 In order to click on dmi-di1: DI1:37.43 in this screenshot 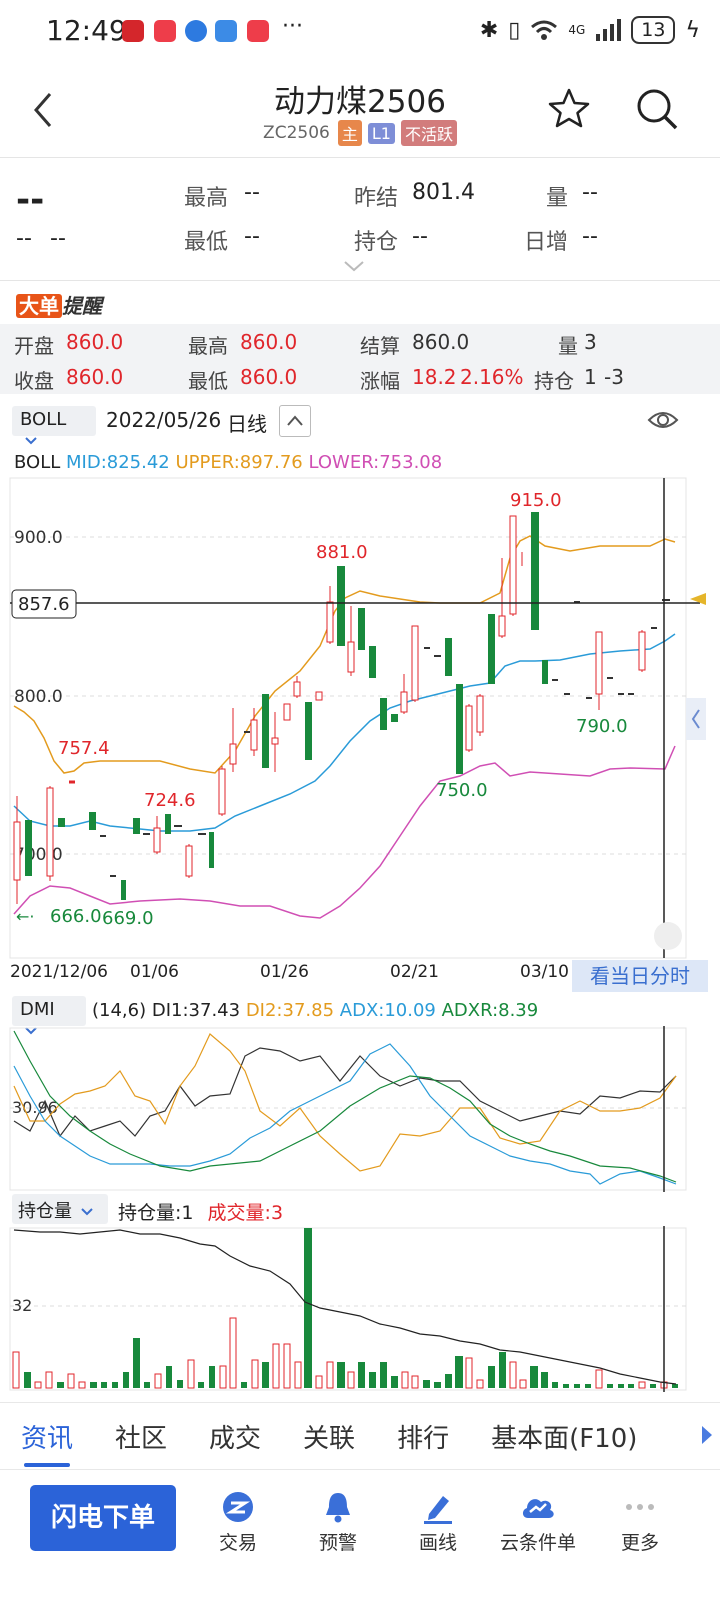, I will do `click(196, 1010)`.